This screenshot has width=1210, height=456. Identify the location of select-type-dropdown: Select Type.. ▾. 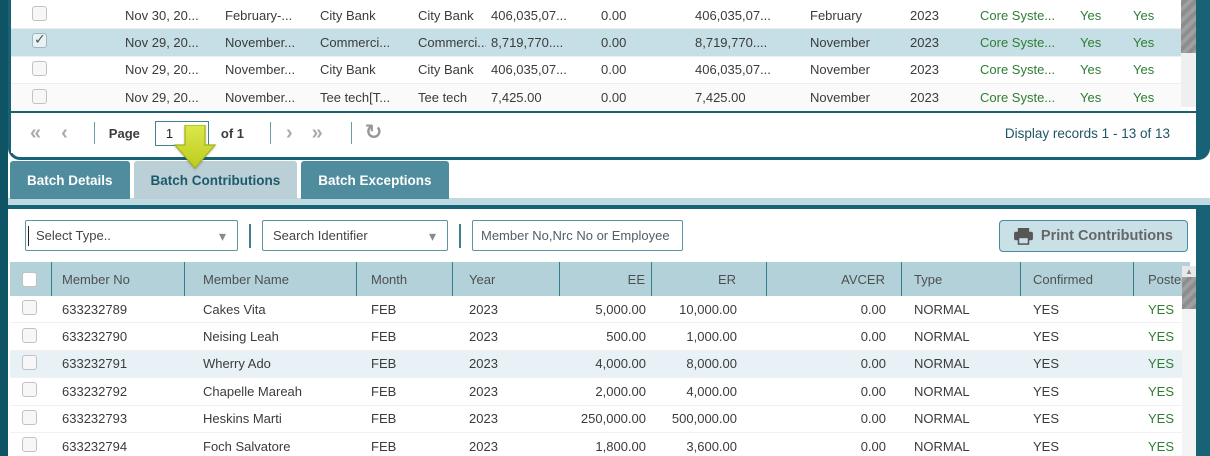
(131, 235).